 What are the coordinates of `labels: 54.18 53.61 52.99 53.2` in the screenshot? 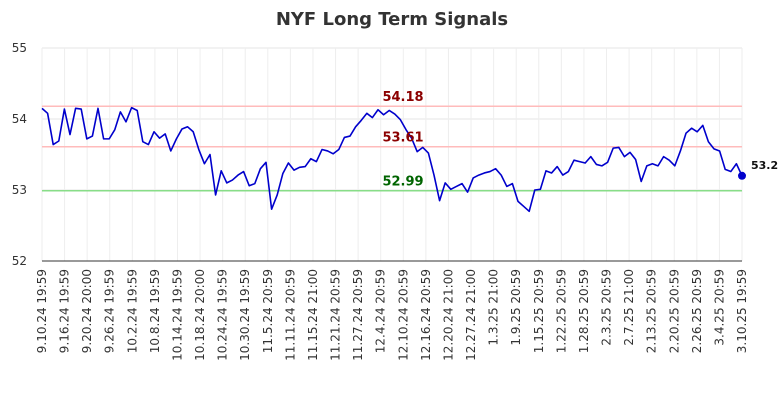 It's located at (580, 139).